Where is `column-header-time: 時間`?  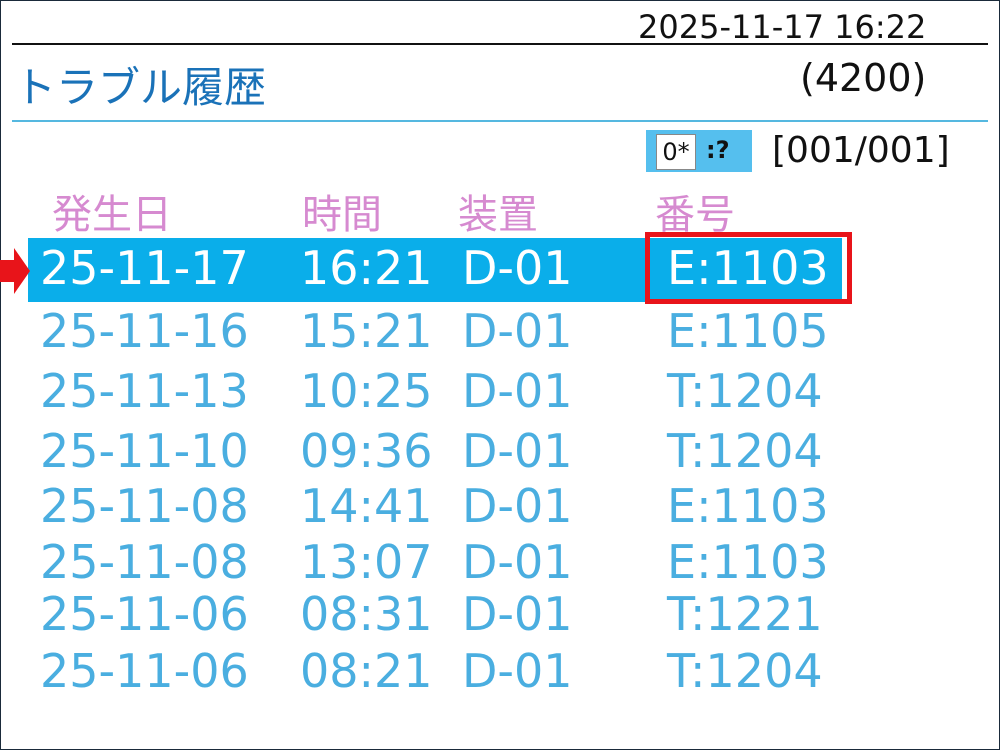
column-header-time: 時間 is located at coordinates (342, 215).